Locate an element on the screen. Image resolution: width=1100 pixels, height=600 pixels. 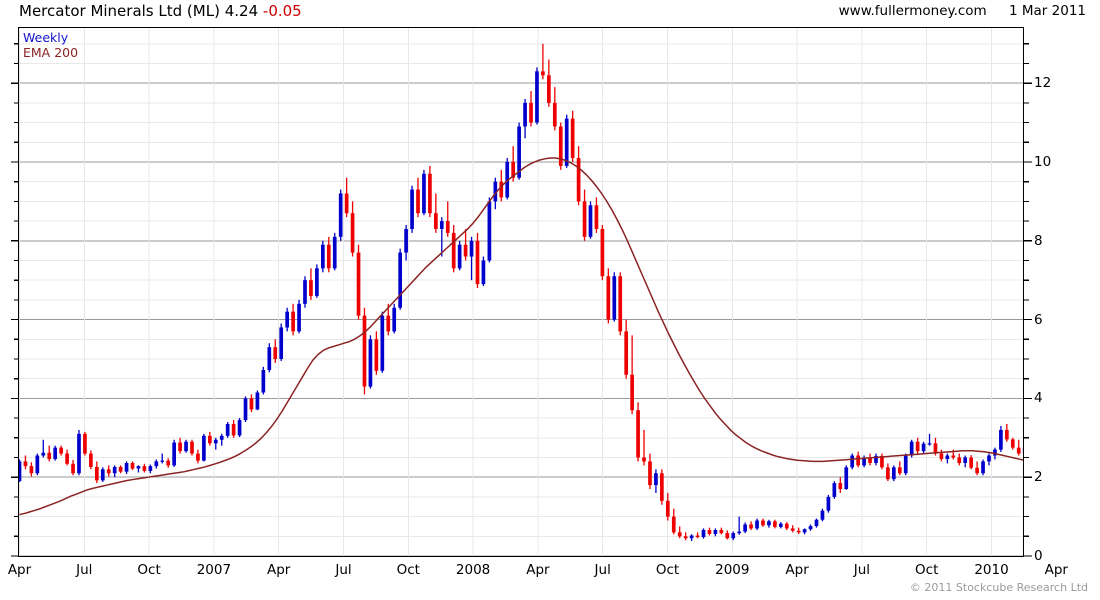
chart-legend: Weekly EMA 200 is located at coordinates (50, 45).